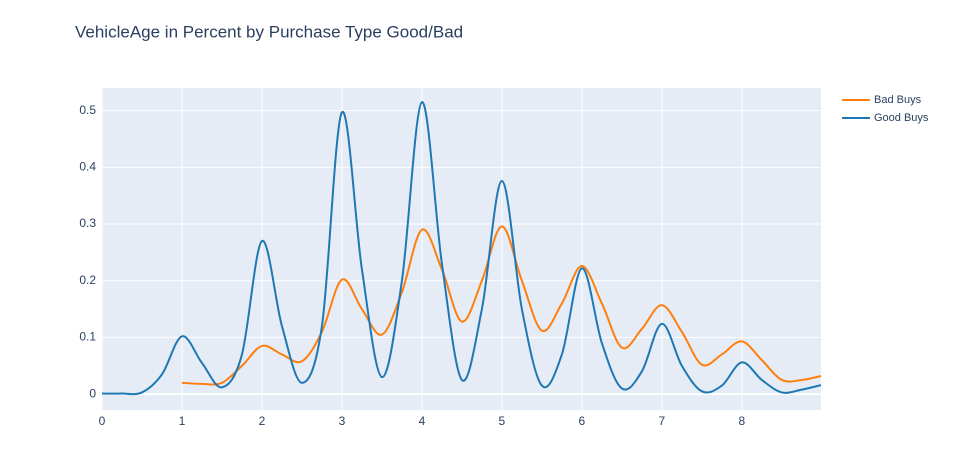  Describe the element at coordinates (87, 223) in the screenshot. I see `y-tick-label: 0.3` at that location.